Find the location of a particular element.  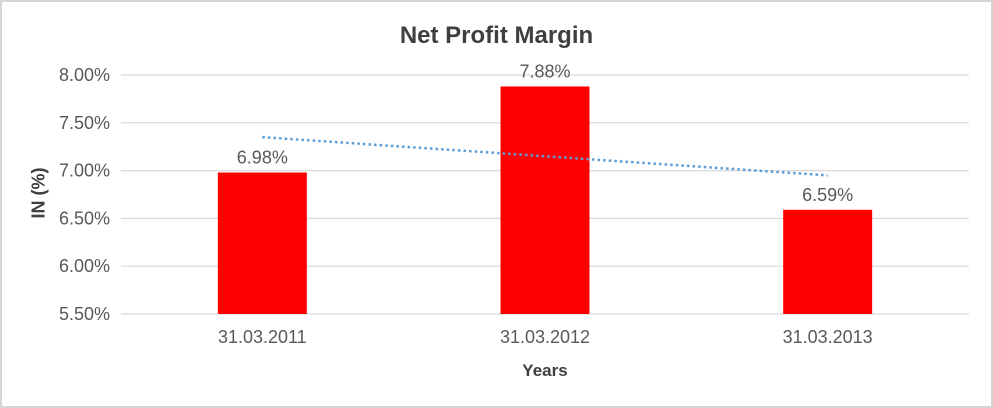

data-label: 7.88% is located at coordinates (544, 71).